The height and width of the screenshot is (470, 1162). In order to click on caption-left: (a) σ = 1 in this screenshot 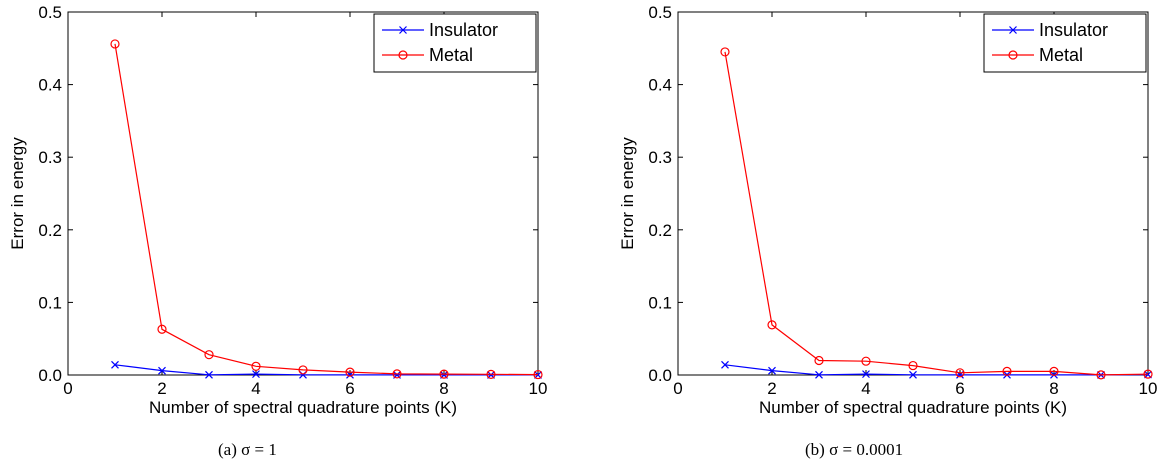, I will do `click(247, 449)`.